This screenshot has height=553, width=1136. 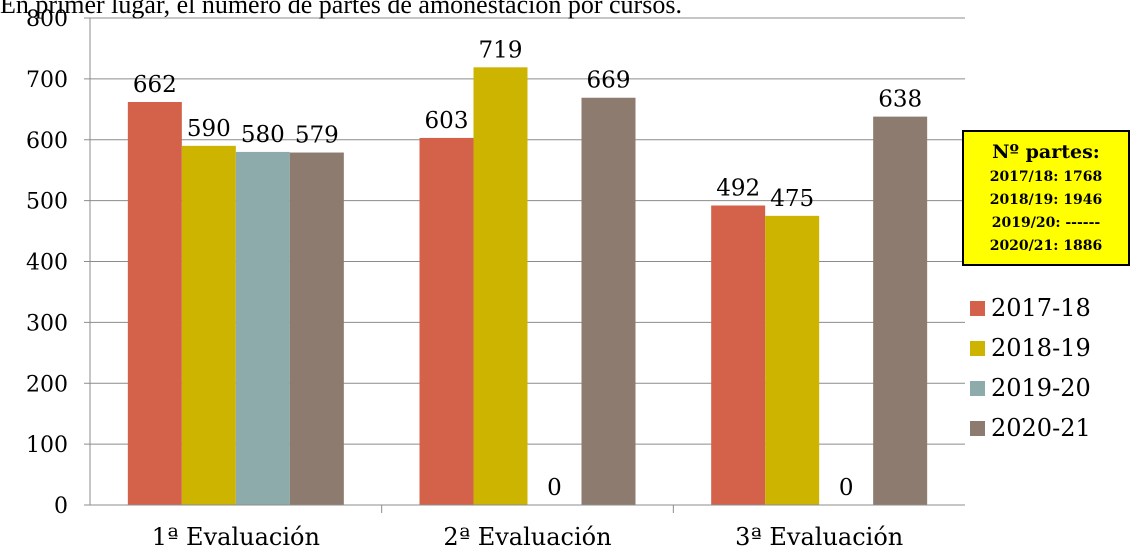 I want to click on legend-label: 2020-21, so click(x=1041, y=428).